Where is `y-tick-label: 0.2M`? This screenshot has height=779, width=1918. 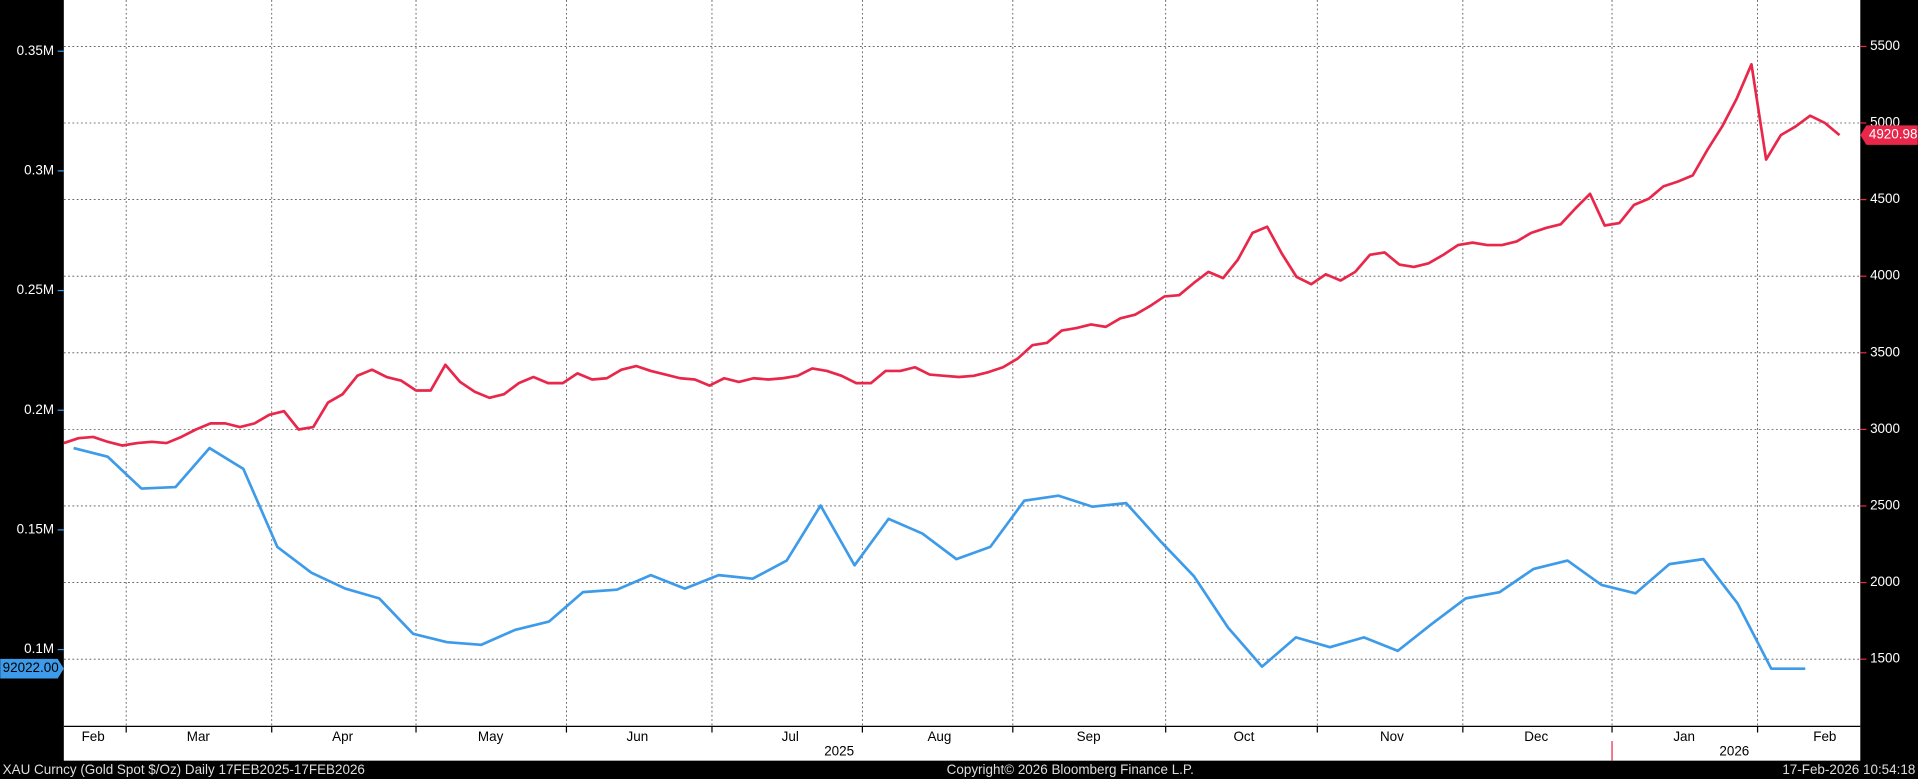 y-tick-label: 0.2M is located at coordinates (39, 409).